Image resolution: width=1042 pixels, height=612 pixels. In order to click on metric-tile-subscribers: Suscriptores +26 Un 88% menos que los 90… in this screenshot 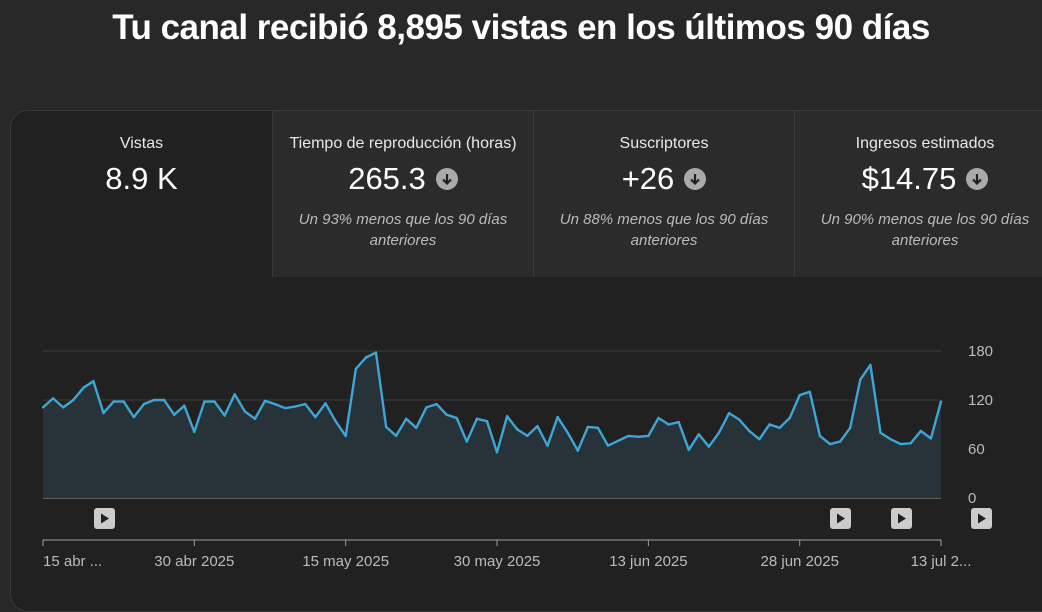, I will do `click(663, 194)`.